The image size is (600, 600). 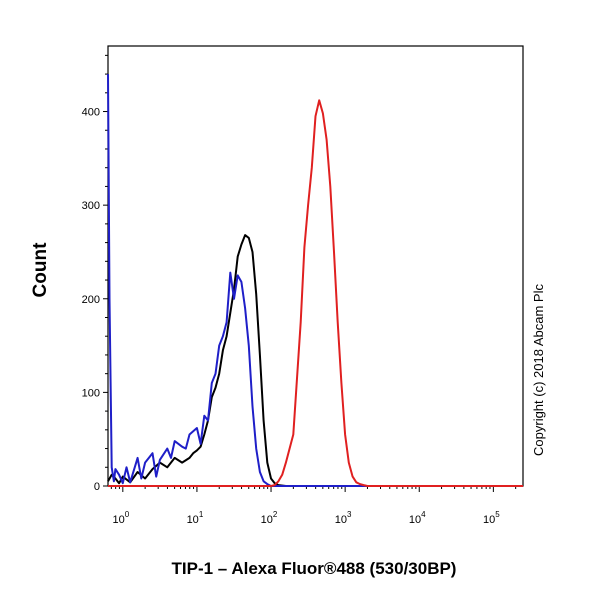 What do you see at coordinates (417, 518) in the screenshot?
I see `x-tick-label: 10⁴` at bounding box center [417, 518].